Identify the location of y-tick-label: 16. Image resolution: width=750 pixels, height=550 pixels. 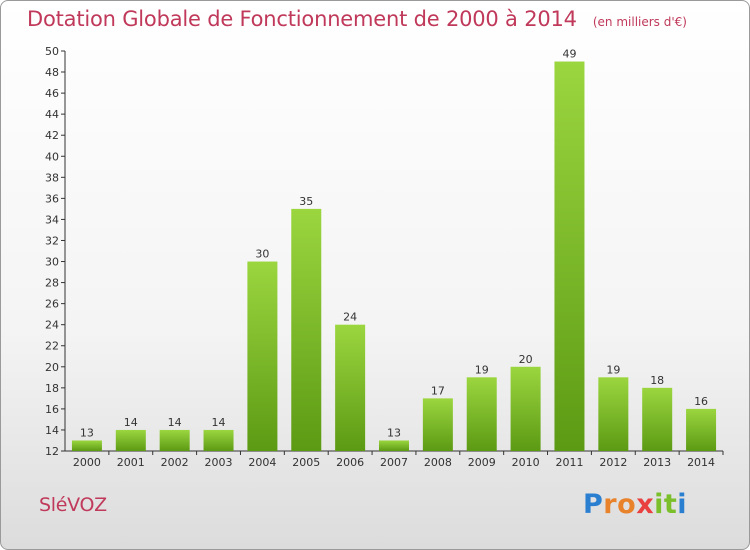
(52, 409).